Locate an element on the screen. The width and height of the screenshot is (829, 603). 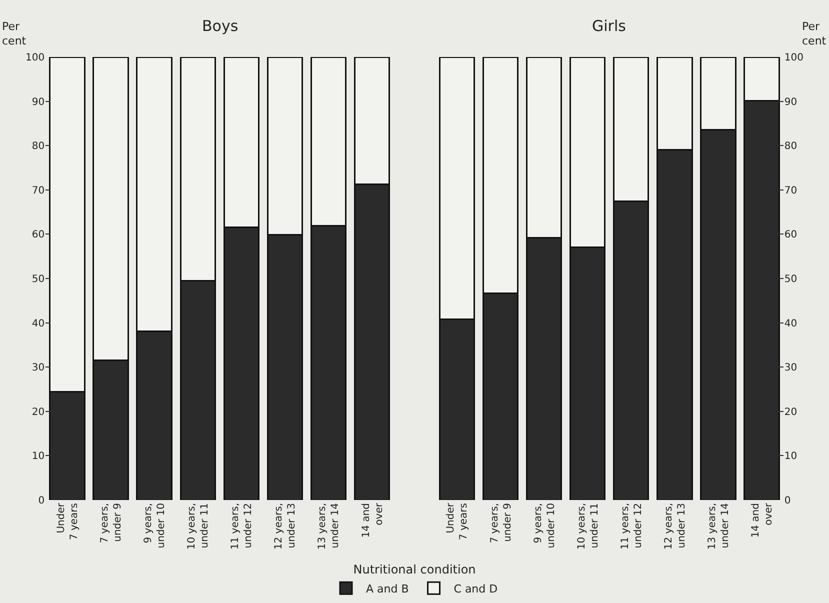
legend-title: Nutritional condition is located at coordinates (414, 569).